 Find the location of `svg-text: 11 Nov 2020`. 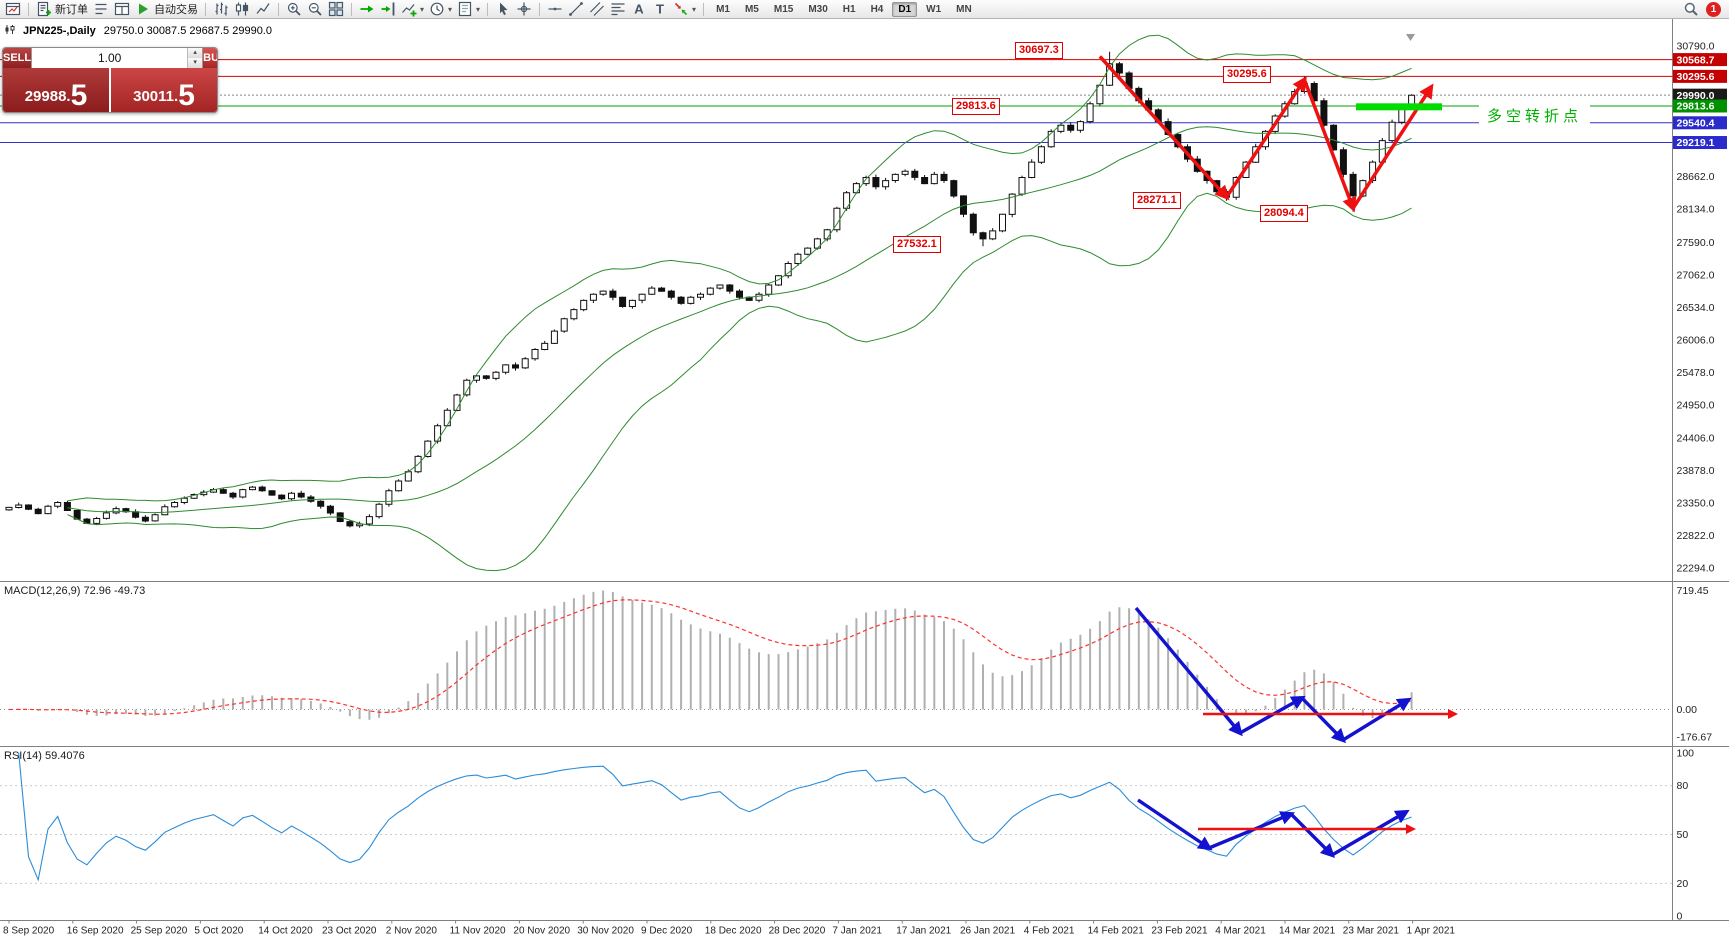

svg-text: 11 Nov 2020 is located at coordinates (478, 931).